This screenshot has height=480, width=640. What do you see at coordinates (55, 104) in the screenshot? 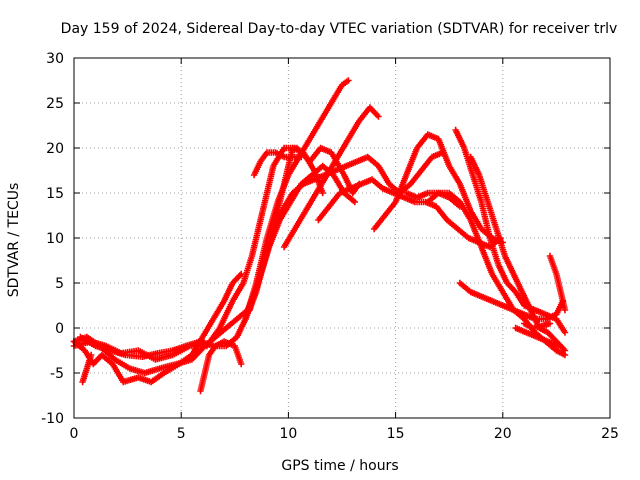
I see `y-tick-label: 25` at bounding box center [55, 104].